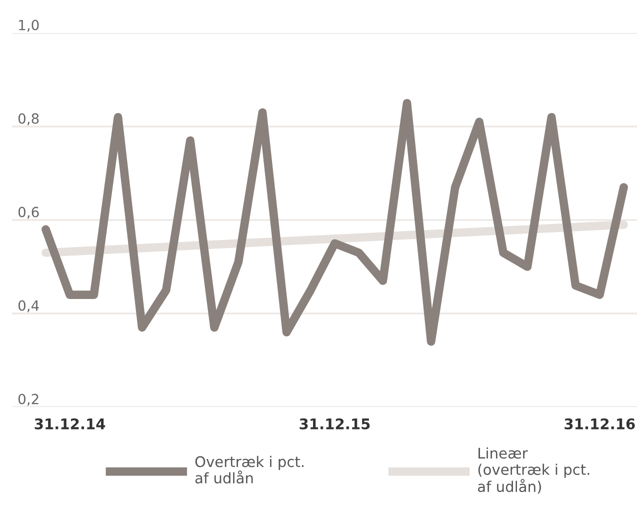 Image resolution: width=637 pixels, height=508 pixels. What do you see at coordinates (249, 470) in the screenshot?
I see `legend-label: Overtræk i pct. af udlån` at bounding box center [249, 470].